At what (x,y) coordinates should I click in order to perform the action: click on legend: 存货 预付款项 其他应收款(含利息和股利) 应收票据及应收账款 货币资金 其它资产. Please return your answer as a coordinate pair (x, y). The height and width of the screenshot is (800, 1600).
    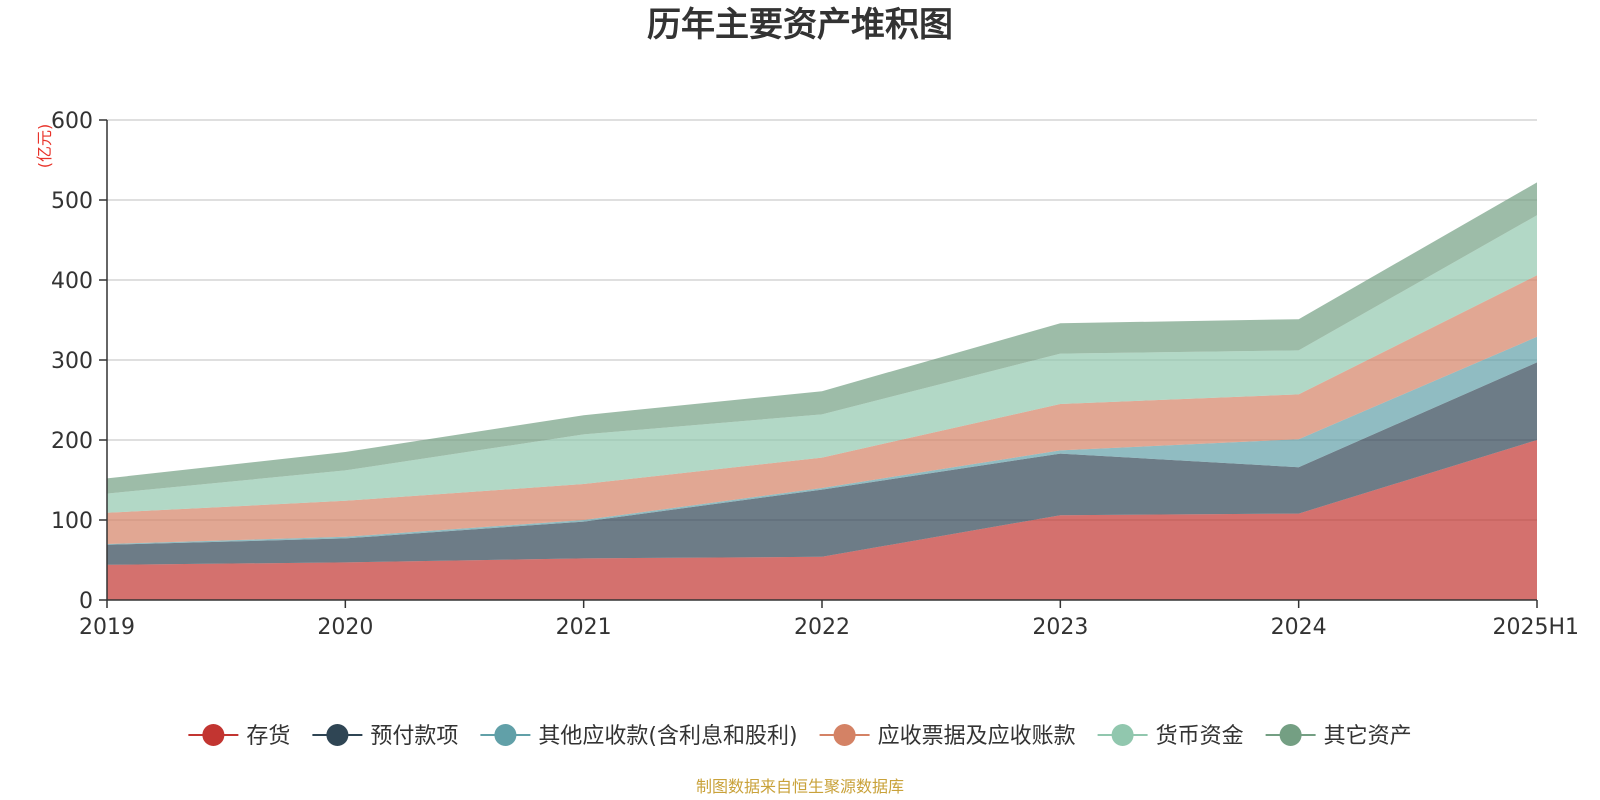
    Looking at the image, I should click on (800, 736).